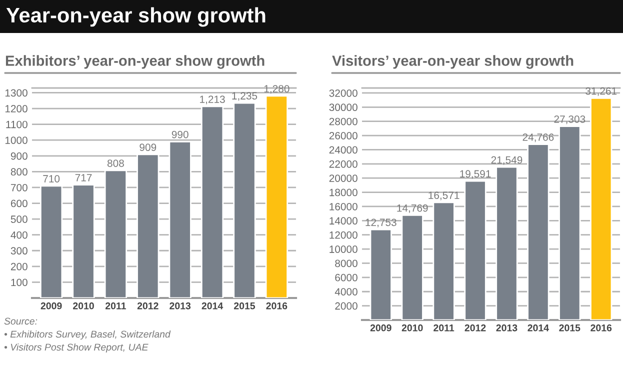 The width and height of the screenshot is (623, 365). Describe the element at coordinates (19, 156) in the screenshot. I see `y-tick-label: 900` at that location.